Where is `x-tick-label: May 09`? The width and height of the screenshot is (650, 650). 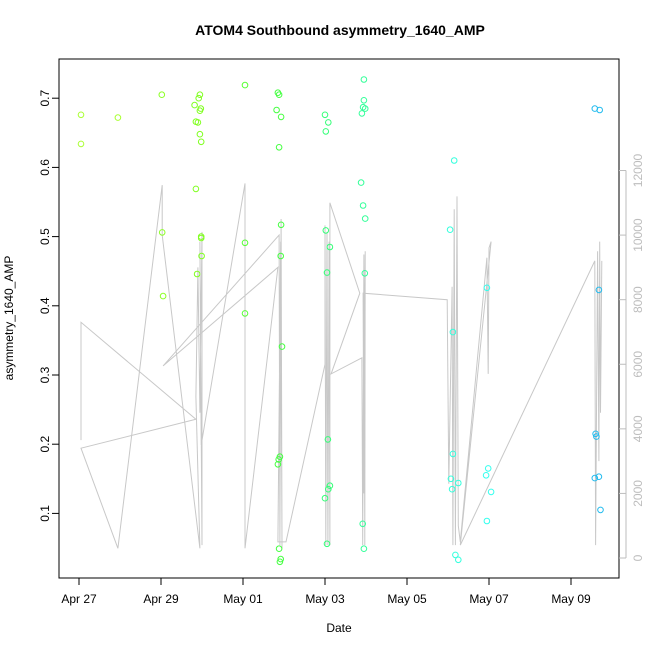
x-tick-label: May 09 is located at coordinates (571, 599).